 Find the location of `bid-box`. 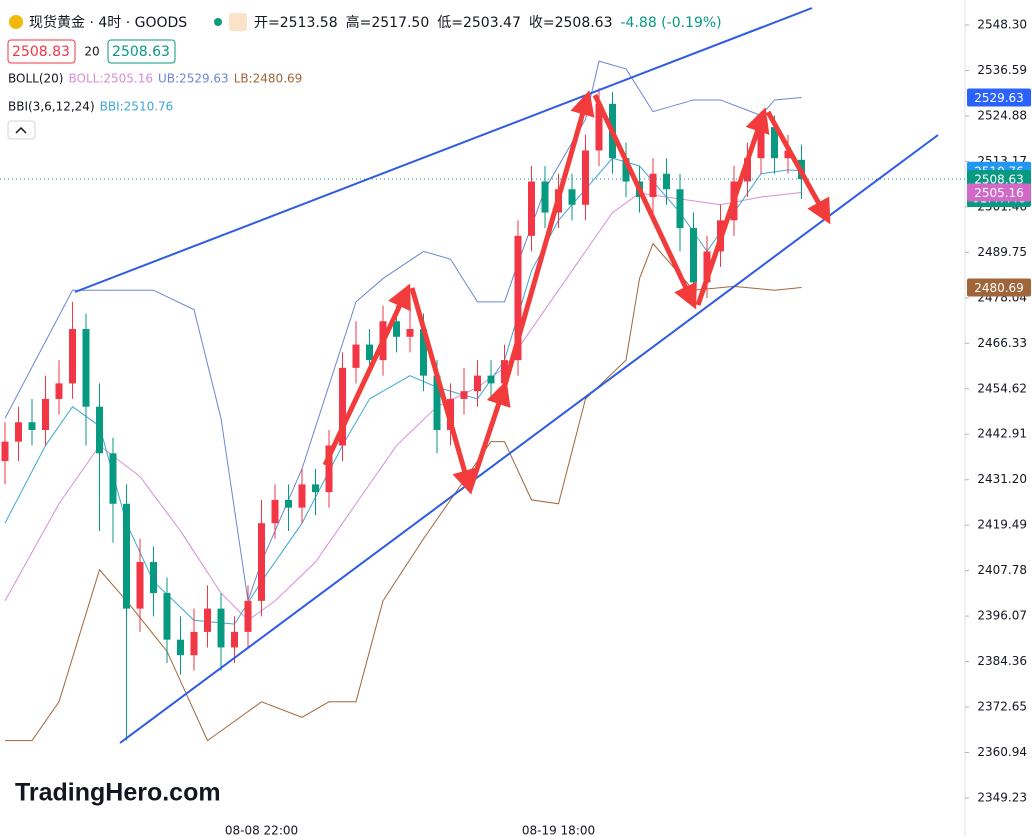

bid-box is located at coordinates (41, 51).